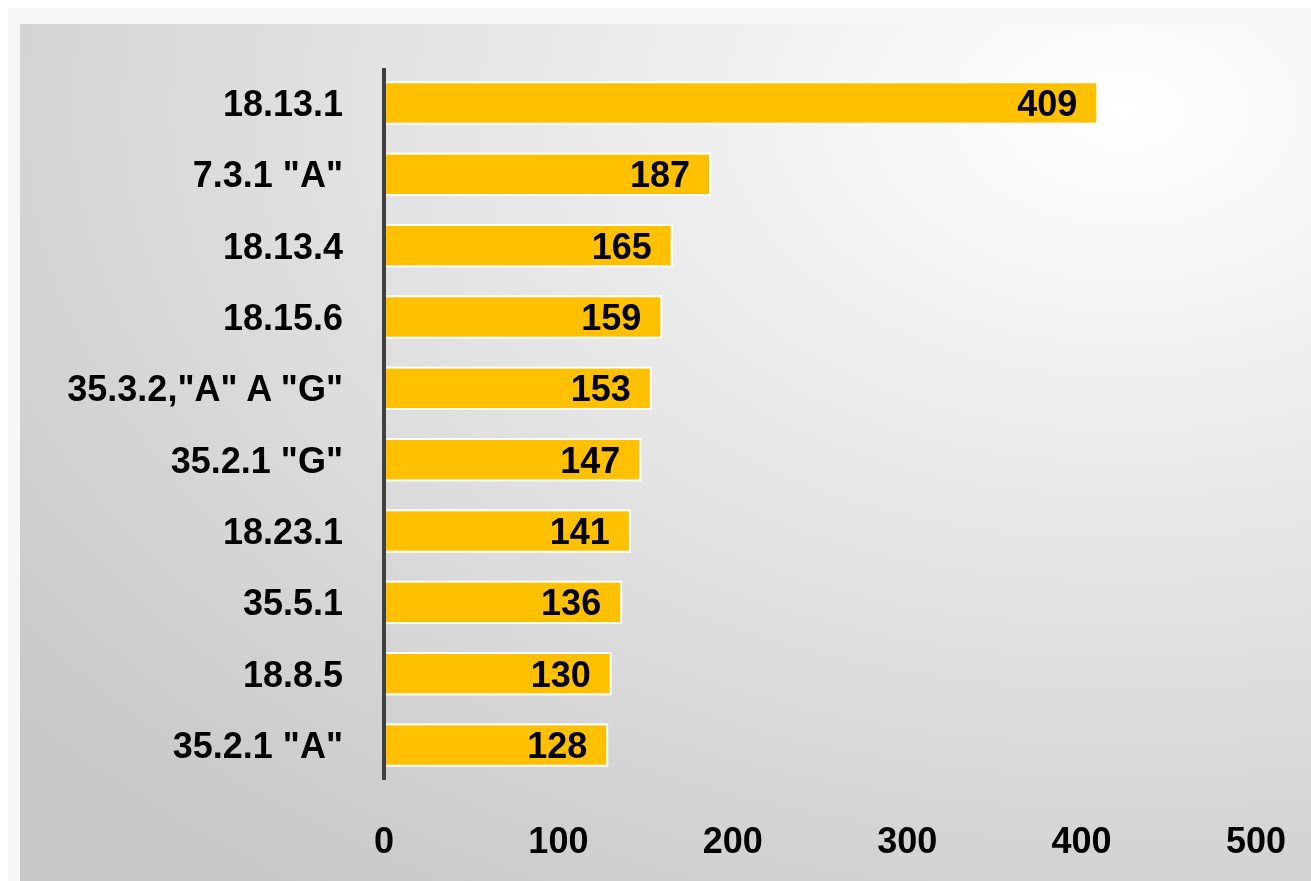 The height and width of the screenshot is (881, 1311). What do you see at coordinates (267, 175) in the screenshot?
I see `y-tick-label: 7.3.1 "A"` at bounding box center [267, 175].